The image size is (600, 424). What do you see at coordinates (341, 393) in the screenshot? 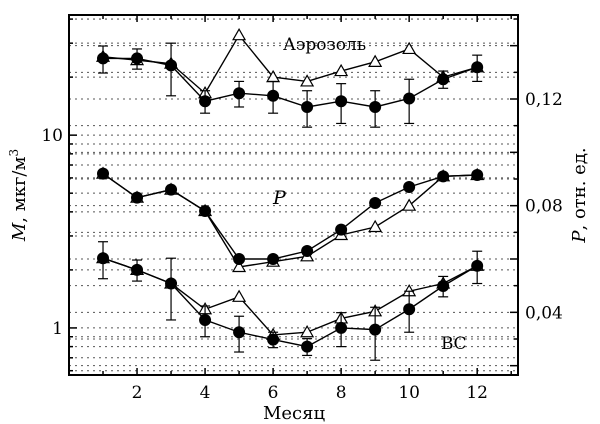
I see `x-tick-label: 8` at bounding box center [341, 393].